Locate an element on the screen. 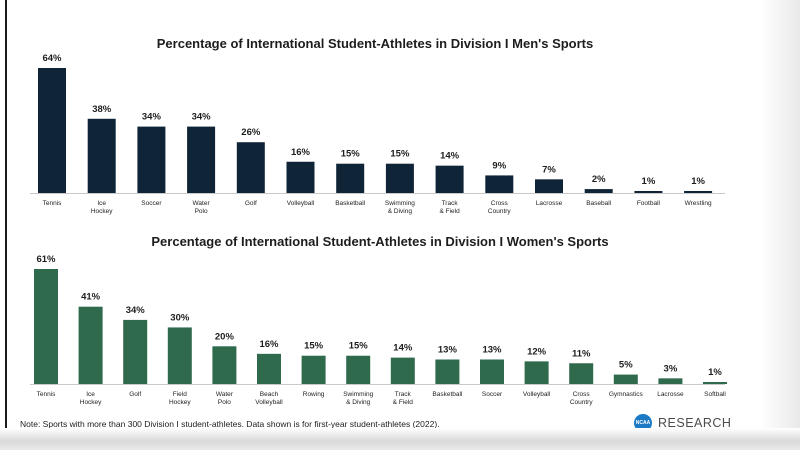  men-category-label: Volleyball is located at coordinates (301, 203).